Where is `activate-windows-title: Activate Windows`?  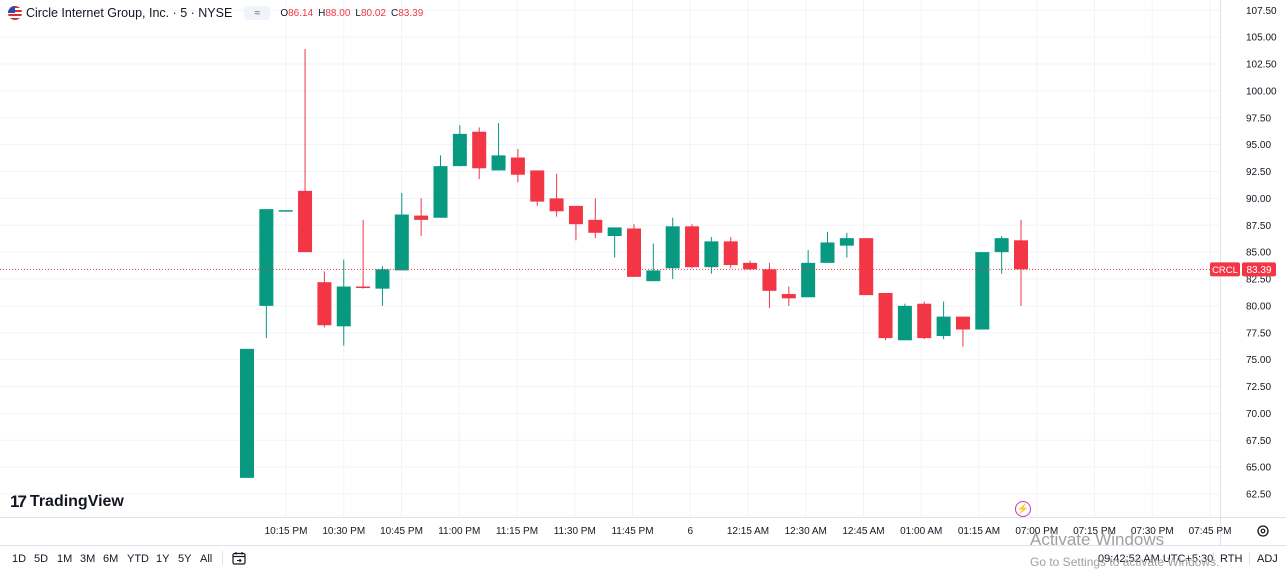
activate-windows-title: Activate Windows is located at coordinates (1097, 539).